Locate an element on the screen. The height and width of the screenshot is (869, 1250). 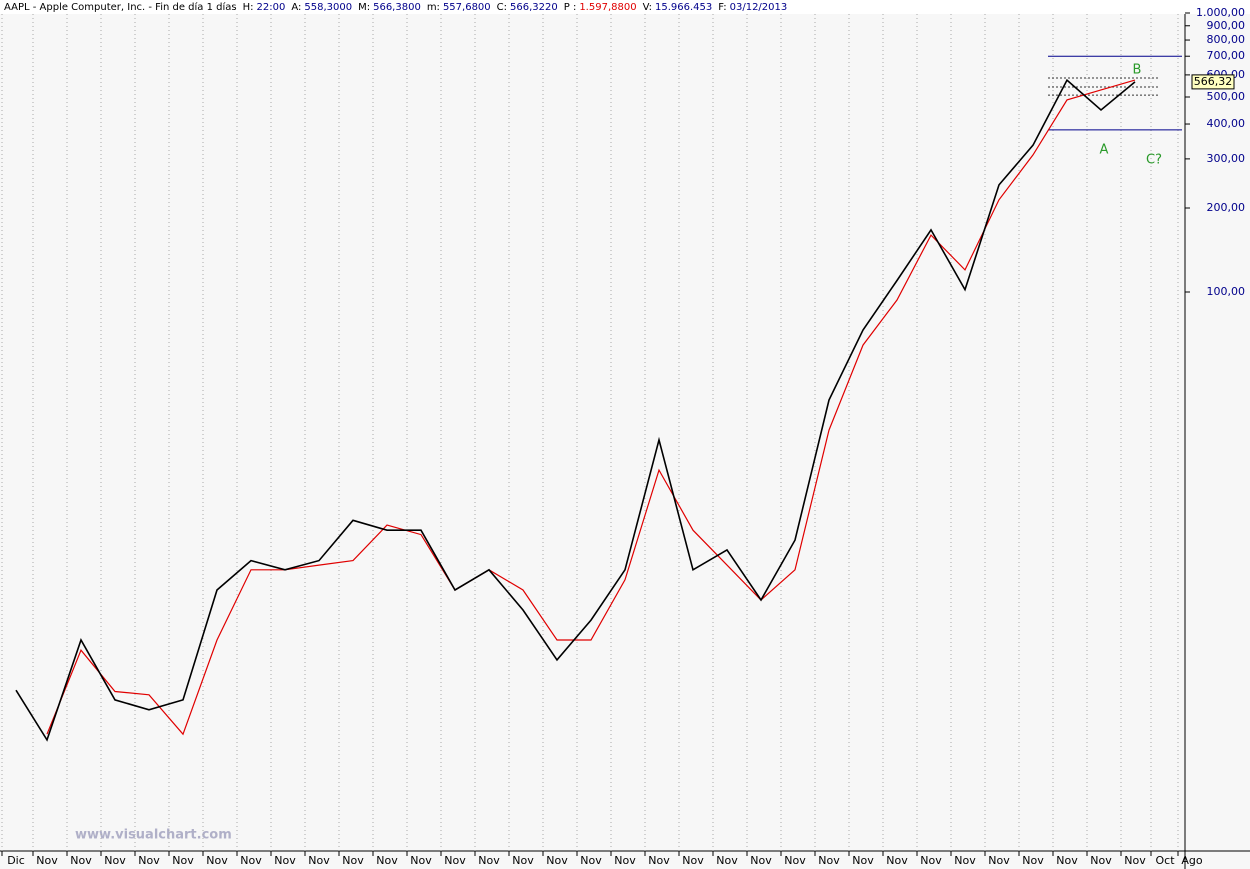
y-tick-label: 500,00 is located at coordinates (1226, 96).